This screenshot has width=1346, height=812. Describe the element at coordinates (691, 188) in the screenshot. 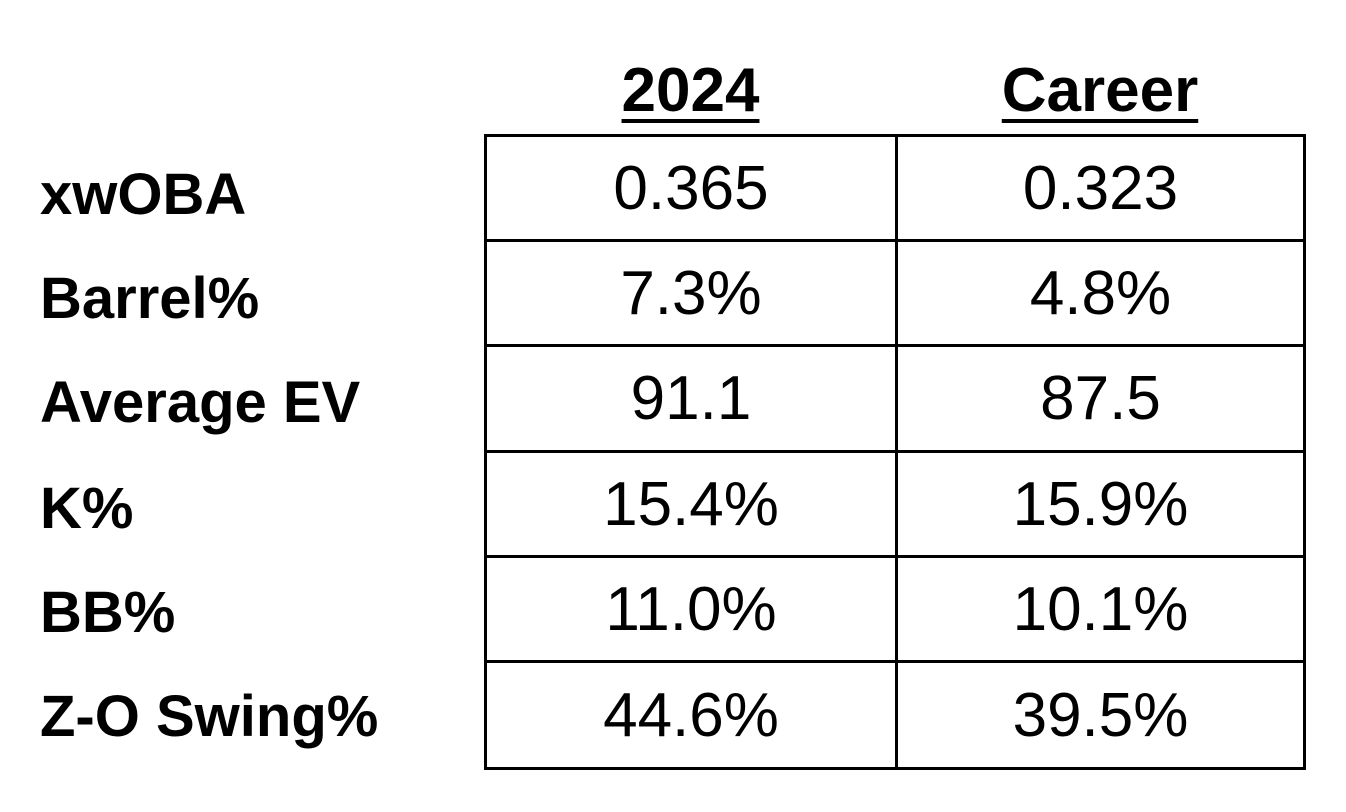

I see `cell-xwoba-2024: 0.365` at that location.